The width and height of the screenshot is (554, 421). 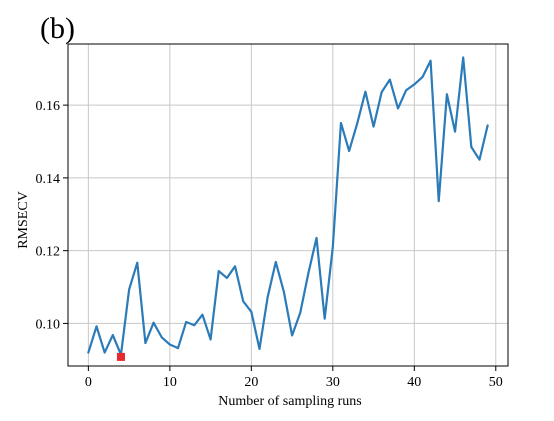 I want to click on y-tick-label: 0.14, so click(x=48, y=179).